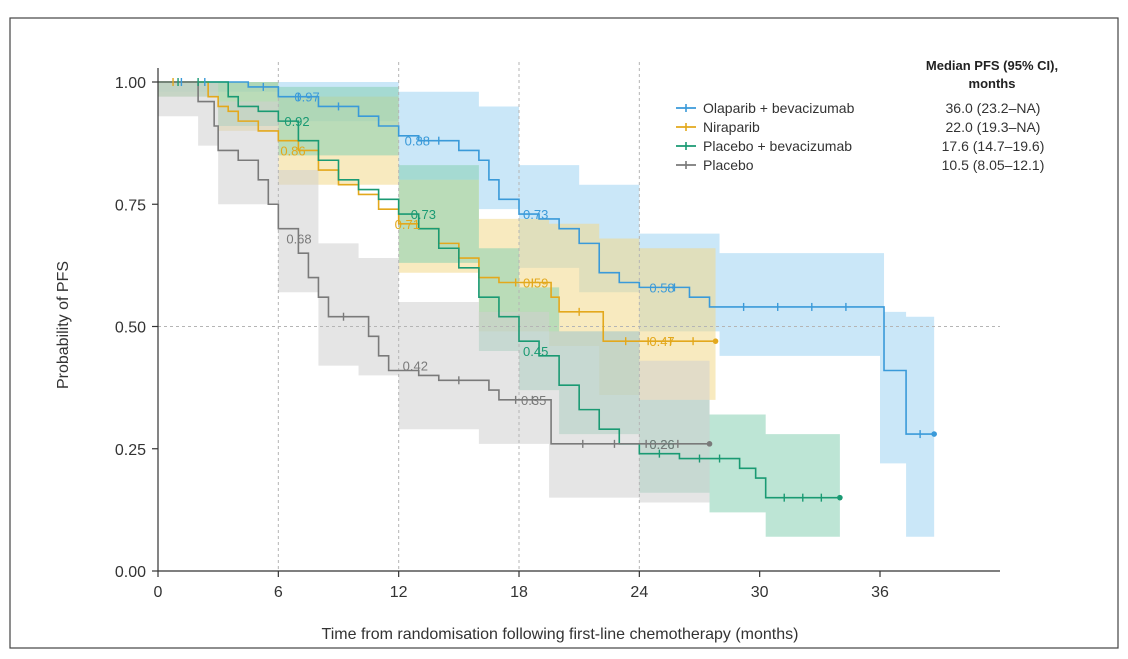 The image size is (1128, 659). What do you see at coordinates (993, 127) in the screenshot?
I see `niraparib-median-label: 22.0 (19.3–NA)` at bounding box center [993, 127].